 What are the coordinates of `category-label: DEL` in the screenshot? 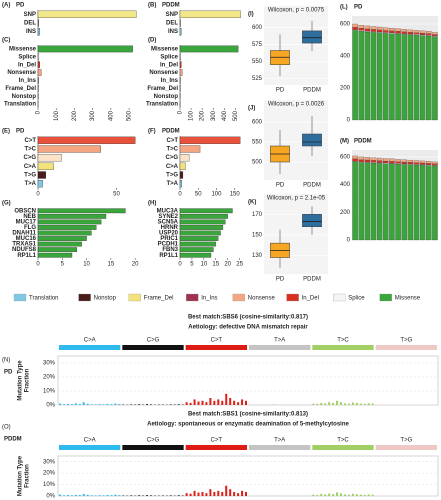 It's located at (30, 24).